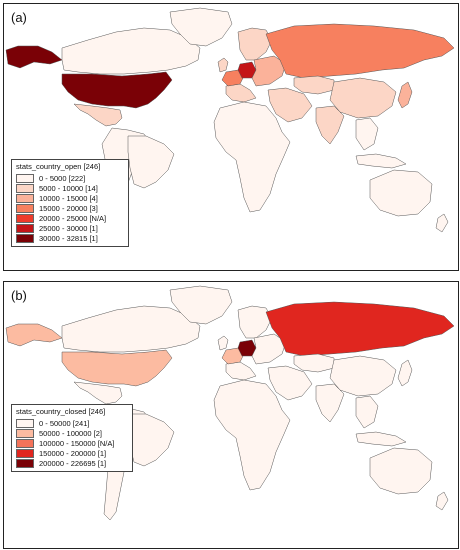 Image resolution: width=460 pixels, height=550 pixels. I want to click on legend-title: stats_country_open [246], so click(58, 166).